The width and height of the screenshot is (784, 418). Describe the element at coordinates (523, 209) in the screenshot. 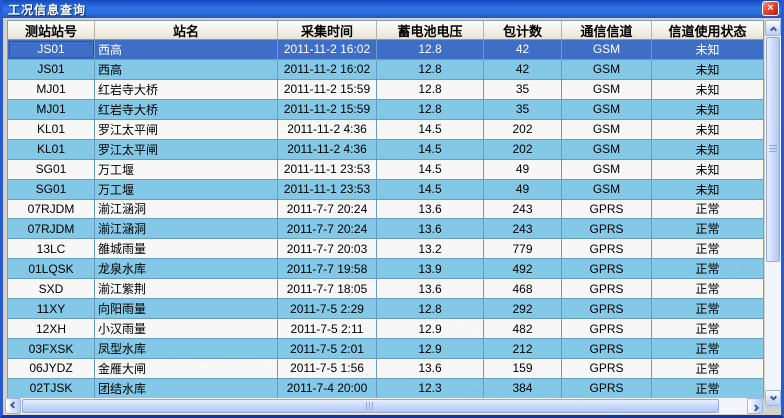

I see `cell-packets: 243` at that location.